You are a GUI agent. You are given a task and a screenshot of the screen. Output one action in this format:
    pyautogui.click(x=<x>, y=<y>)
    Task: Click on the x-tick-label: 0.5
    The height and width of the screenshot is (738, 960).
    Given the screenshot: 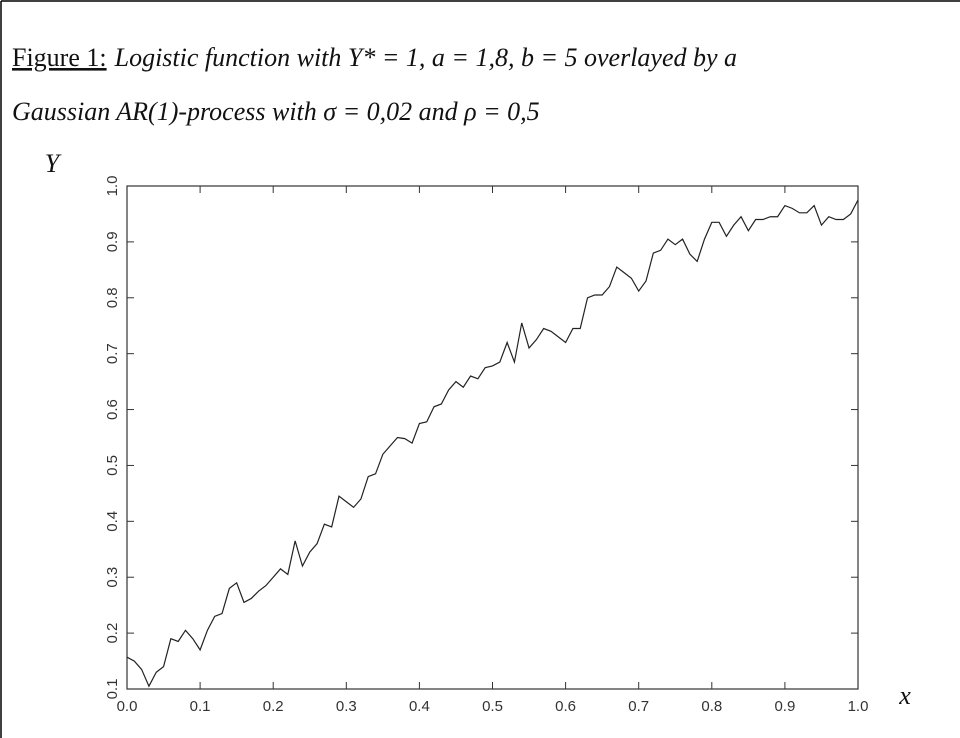 What is the action you would take?
    pyautogui.click(x=492, y=706)
    